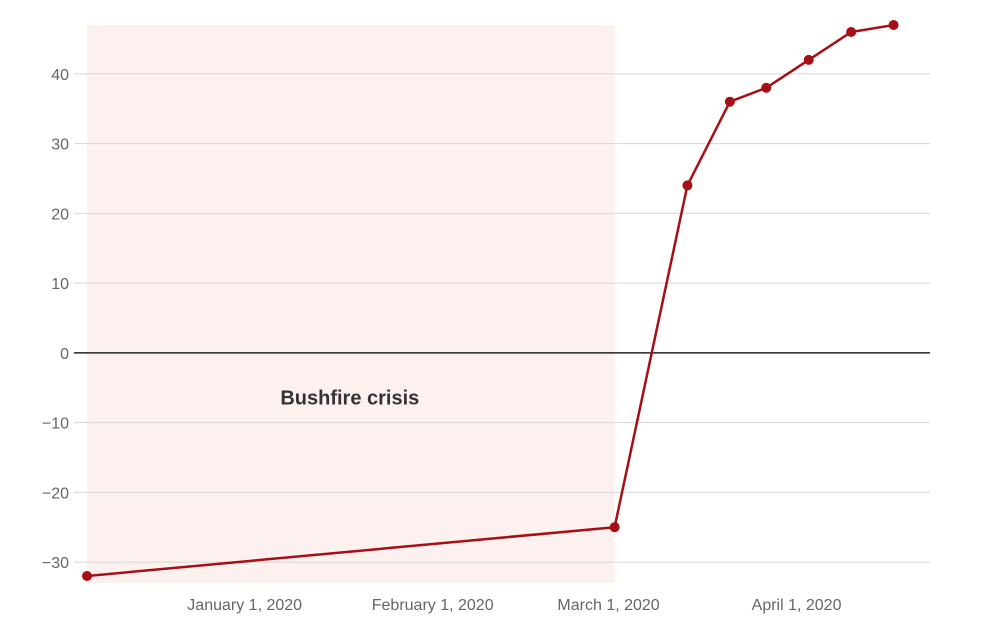  I want to click on y-tick-label: −20, so click(55, 493).